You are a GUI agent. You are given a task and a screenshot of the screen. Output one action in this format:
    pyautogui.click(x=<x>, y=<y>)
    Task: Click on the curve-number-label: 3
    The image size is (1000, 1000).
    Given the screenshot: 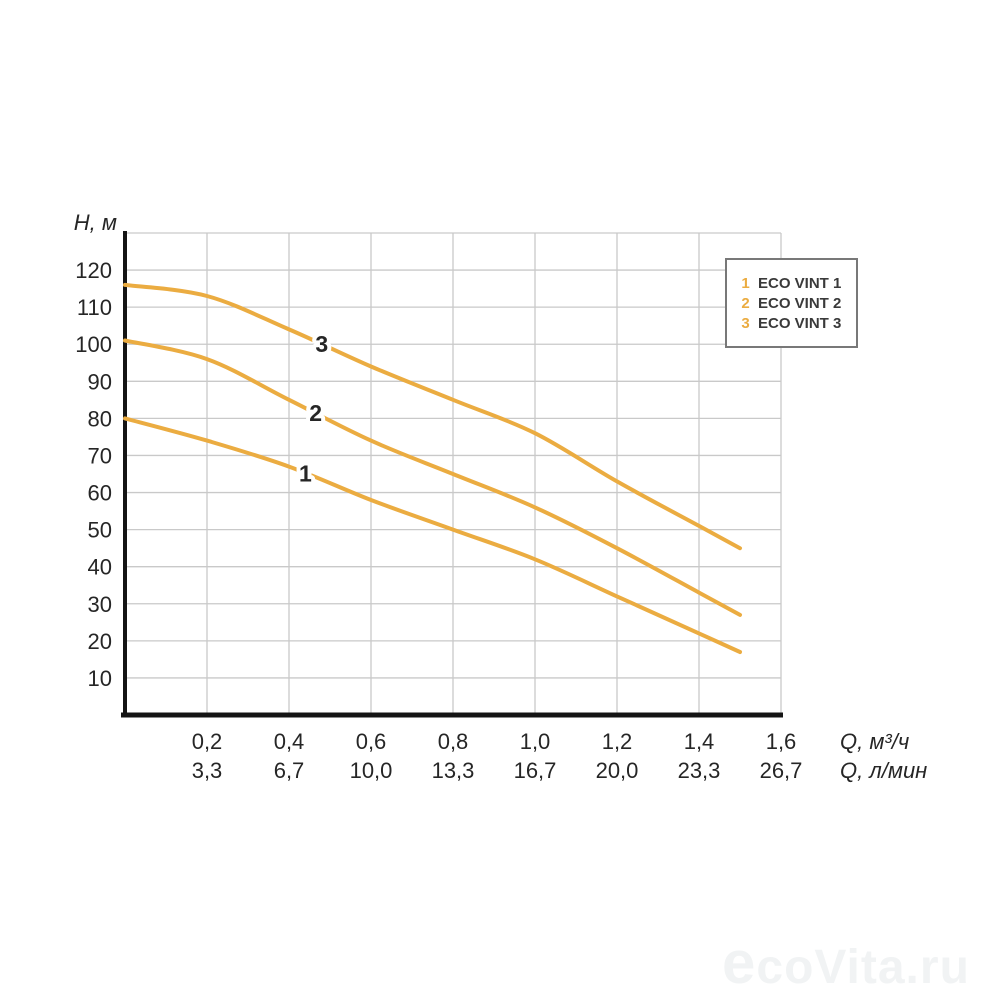 What is the action you would take?
    pyautogui.click(x=321, y=344)
    